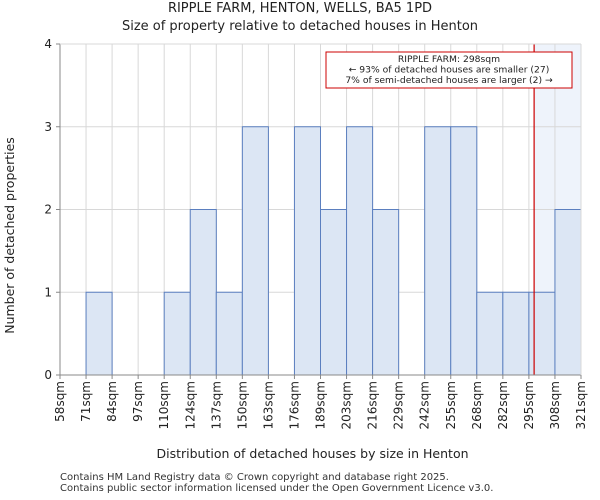 The image size is (600, 500). Describe the element at coordinates (477, 405) in the screenshot. I see `x-tick-label: 268sqm` at that location.